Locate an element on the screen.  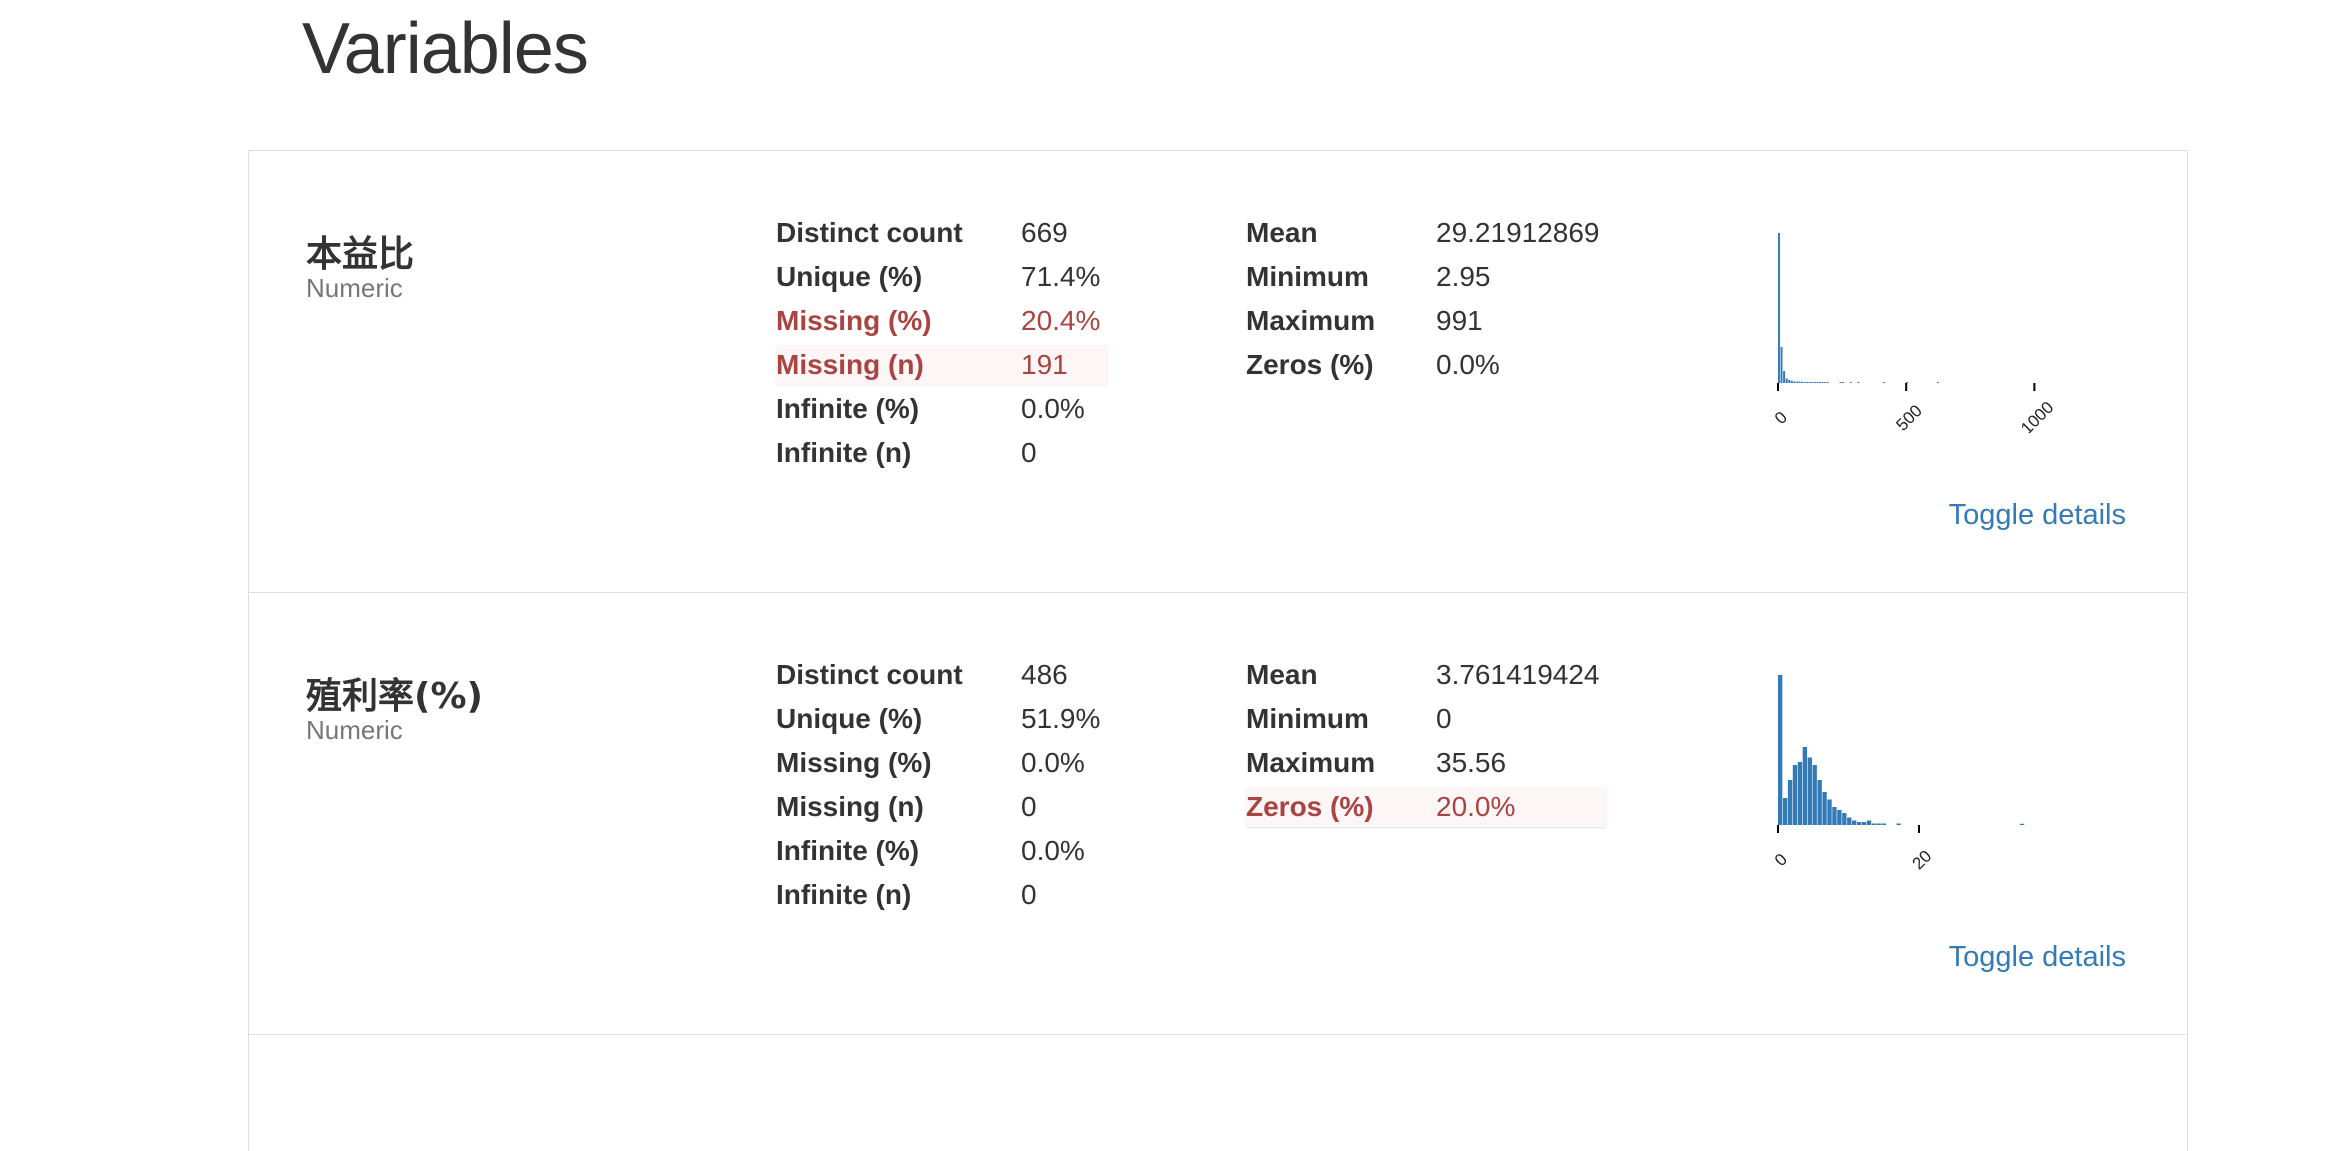
stat-row: Missing (n) 0 is located at coordinates (906, 807).